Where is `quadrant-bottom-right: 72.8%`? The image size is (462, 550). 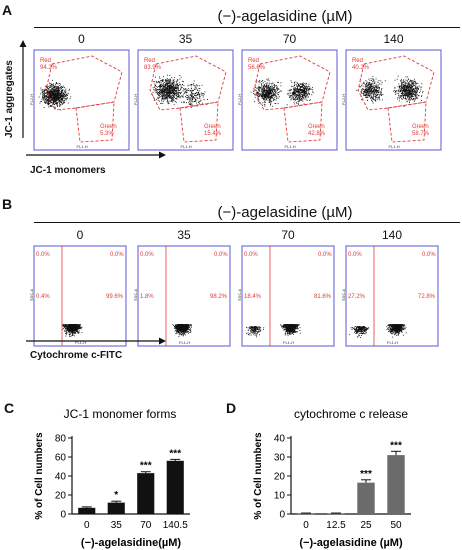
quadrant-bottom-right: 72.8% is located at coordinates (427, 297).